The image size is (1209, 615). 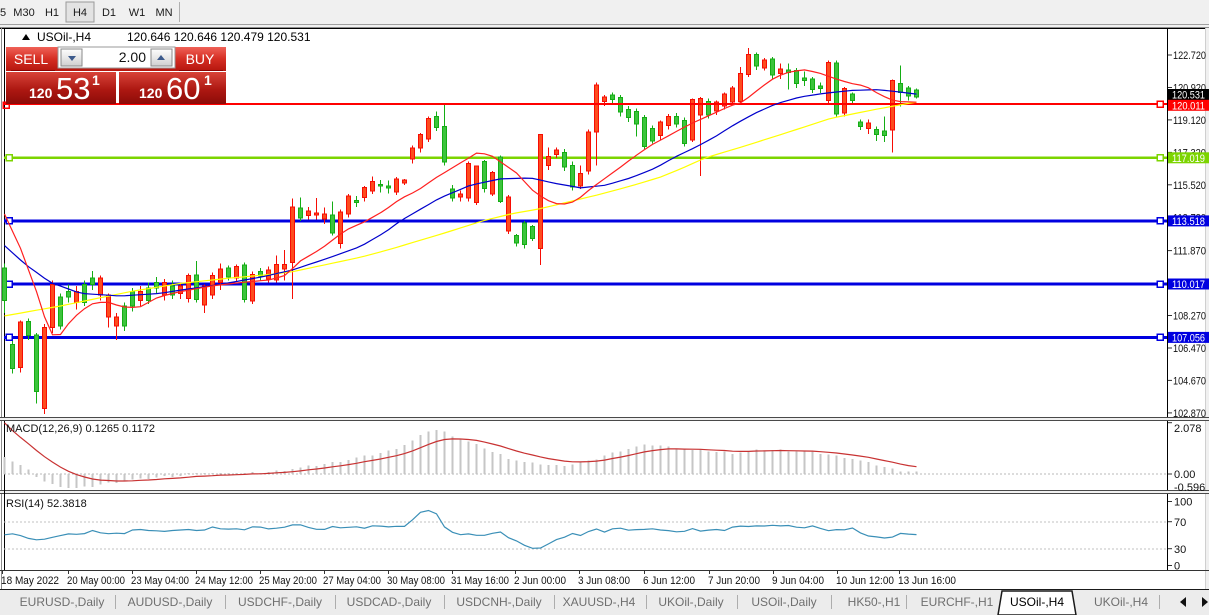 I want to click on svg-text: 110.017, so click(x=1188, y=285).